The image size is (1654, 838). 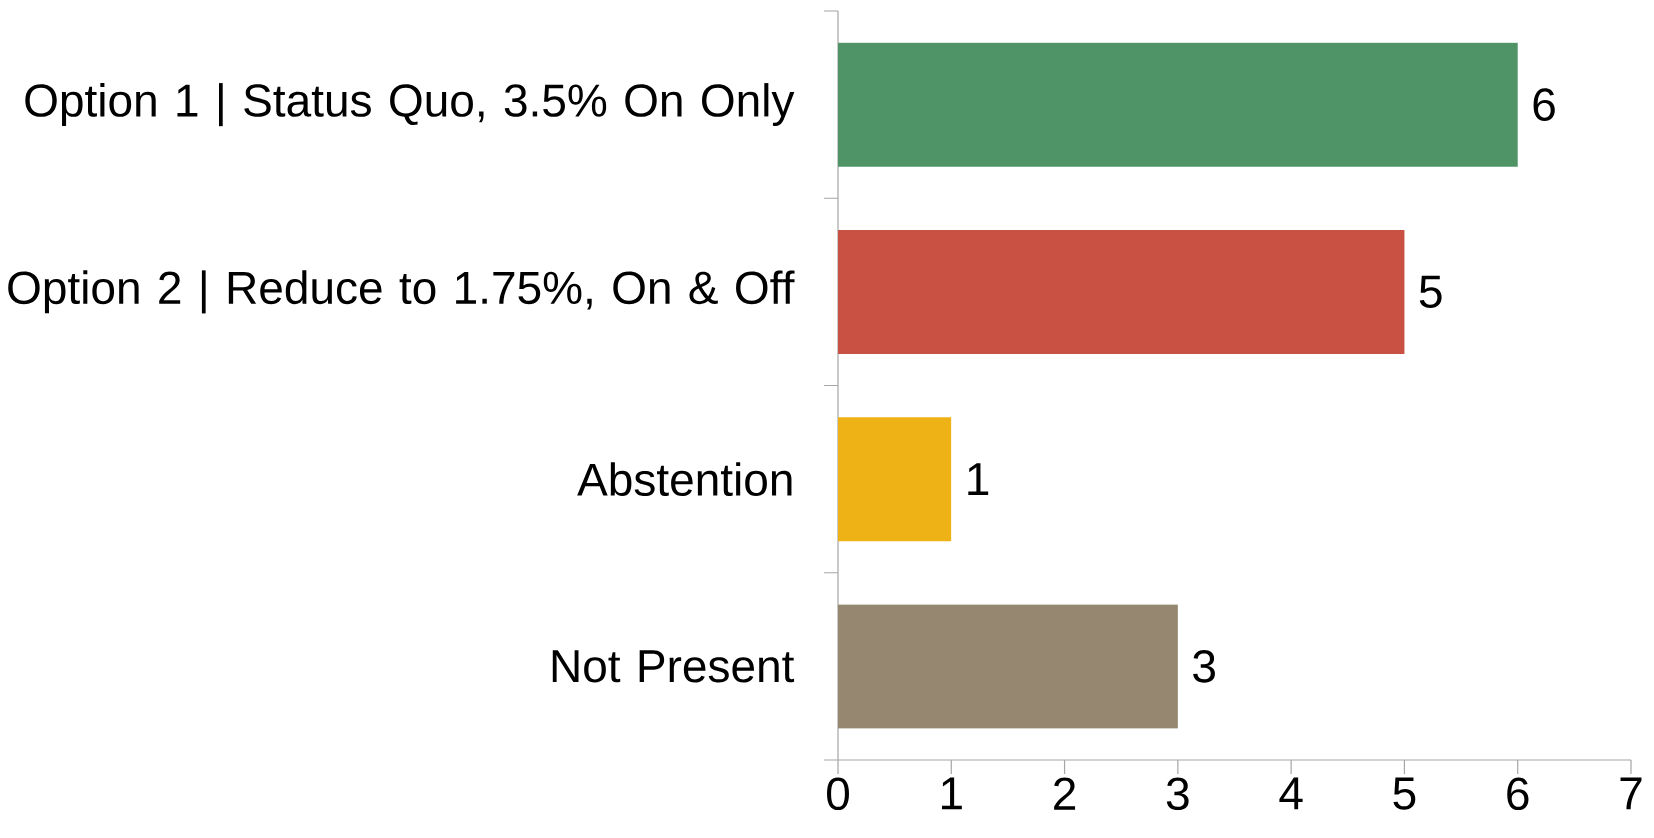 I want to click on y-tick-label: Option 2 | Reduce to 1.75%, On & Off, so click(x=401, y=292).